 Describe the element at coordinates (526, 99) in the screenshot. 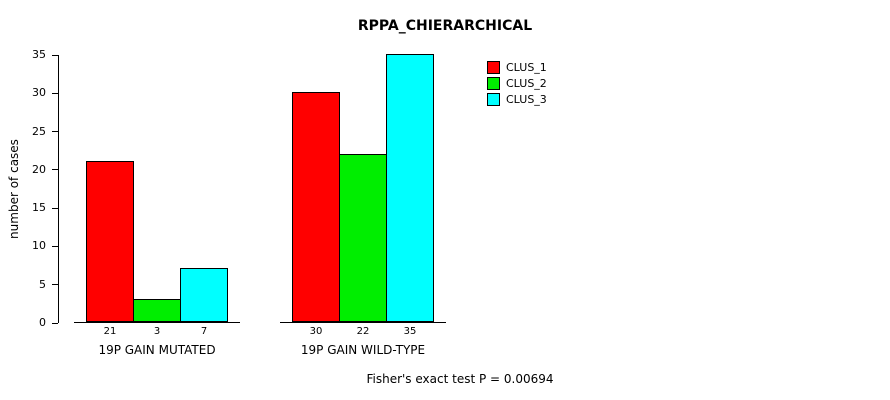

I see `legend-label: CLUS_3` at that location.